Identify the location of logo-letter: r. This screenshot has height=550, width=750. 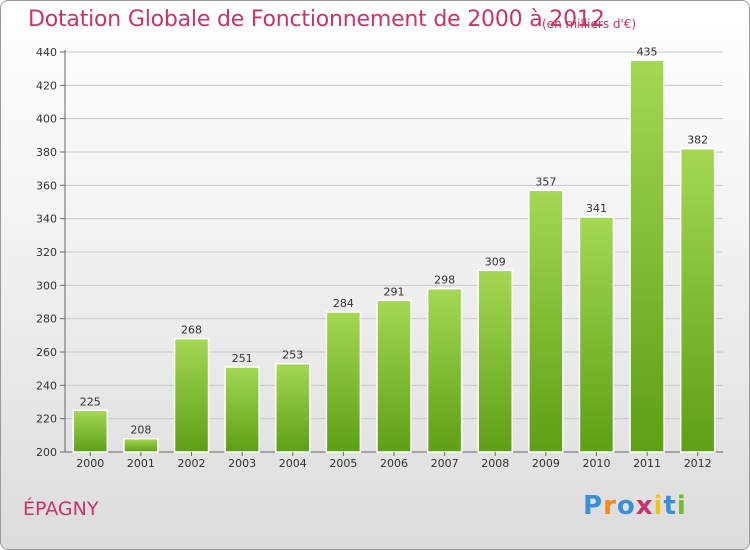
(610, 506).